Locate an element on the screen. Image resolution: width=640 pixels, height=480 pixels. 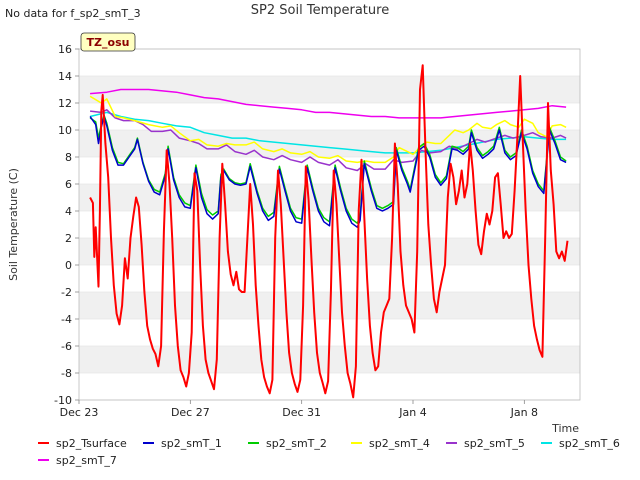
y-tick-label: 2 is located at coordinates (68, 238).